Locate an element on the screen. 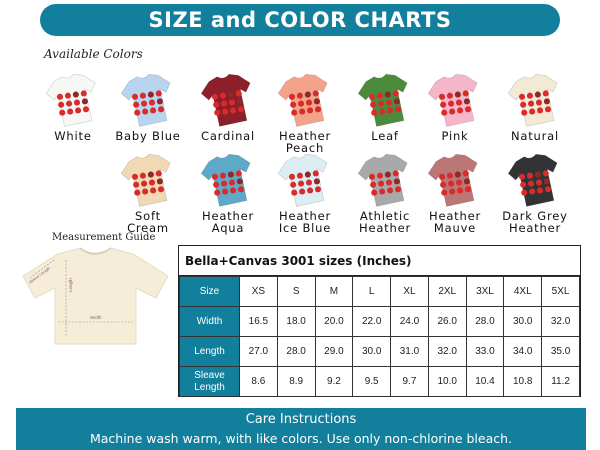  table-cell: 29.0 is located at coordinates (334, 351).